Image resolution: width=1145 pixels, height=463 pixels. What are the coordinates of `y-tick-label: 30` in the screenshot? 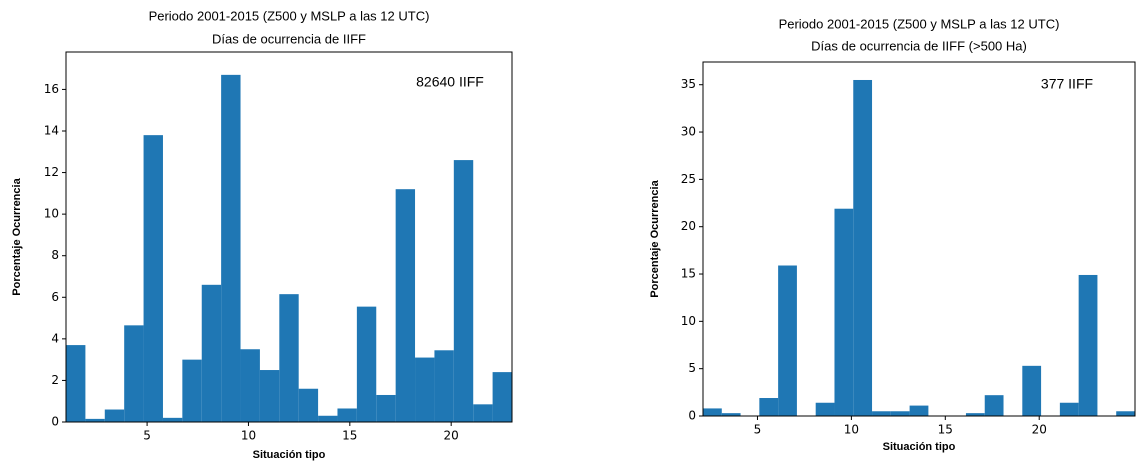 It's located at (688, 132).